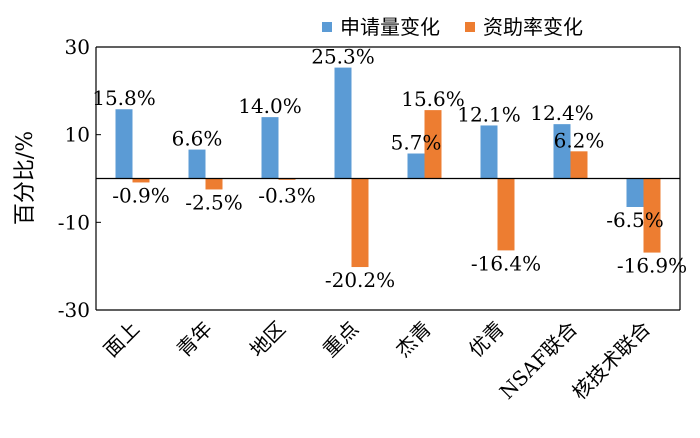 This screenshot has height=438, width=700. I want to click on legend: 申请量变化 资助率变化, so click(452, 27).